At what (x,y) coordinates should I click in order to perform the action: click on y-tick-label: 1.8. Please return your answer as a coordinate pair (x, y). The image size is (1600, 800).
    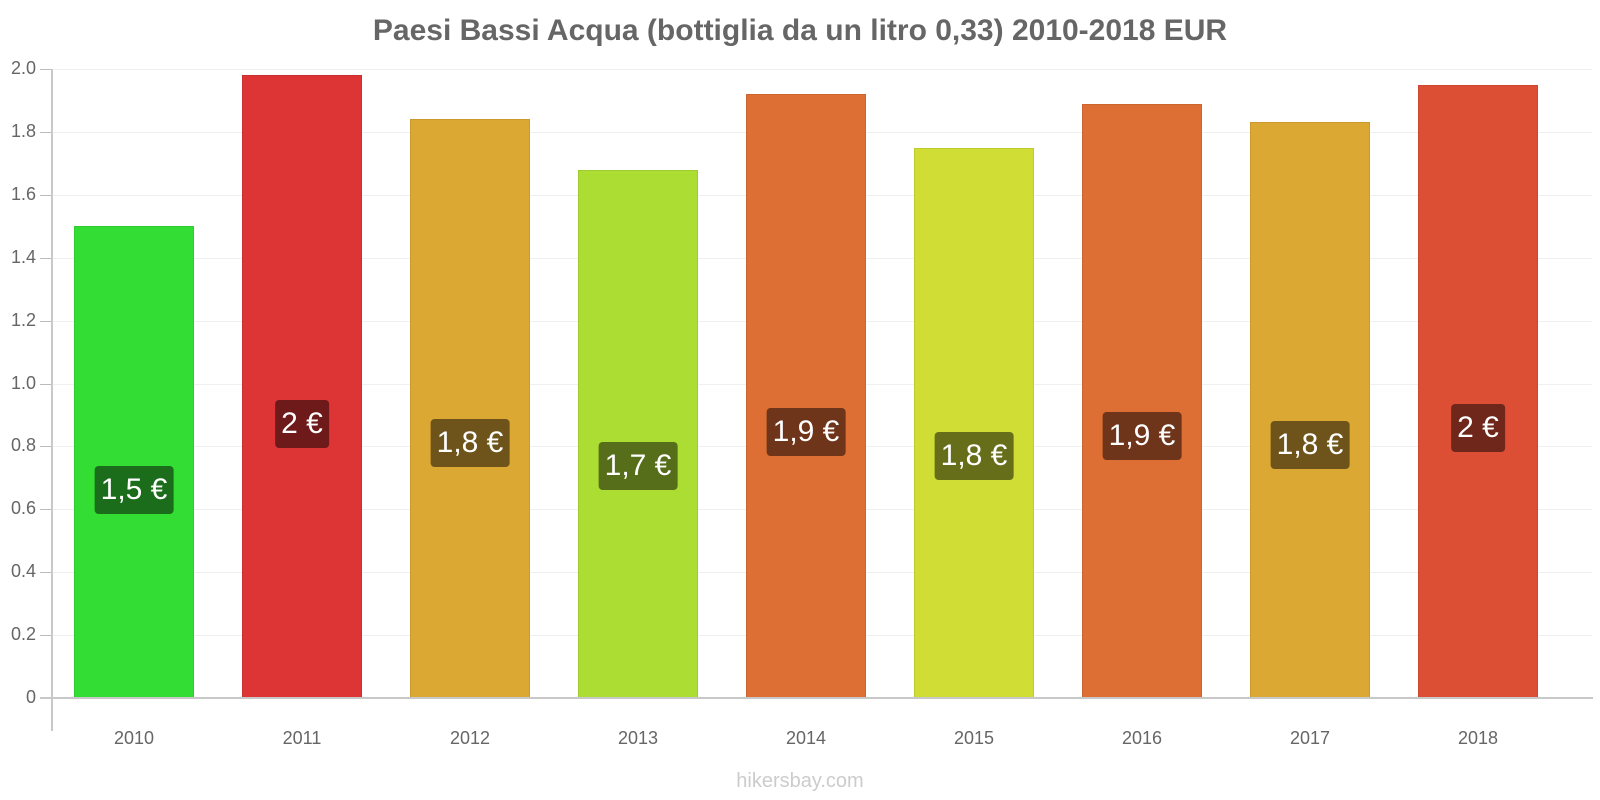
    Looking at the image, I should click on (23, 130).